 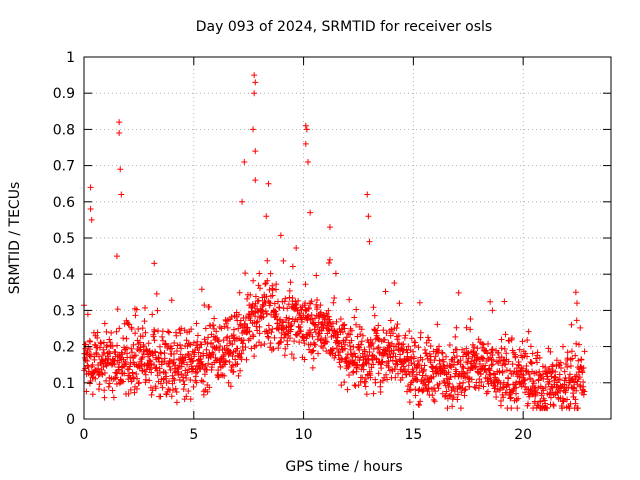 I want to click on y-tick-label: 0.3, so click(x=64, y=311).